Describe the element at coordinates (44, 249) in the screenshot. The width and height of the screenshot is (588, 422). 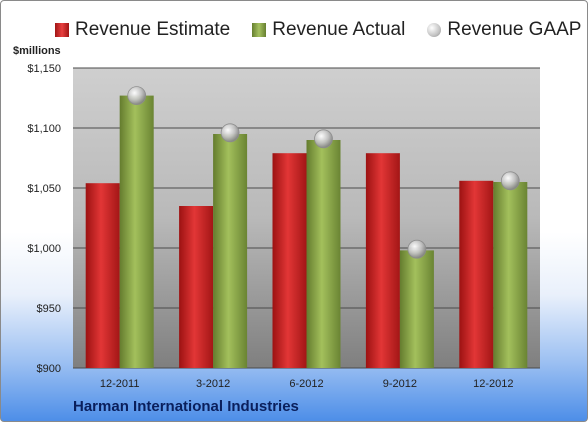
I see `y-tick-label: $1,000` at that location.